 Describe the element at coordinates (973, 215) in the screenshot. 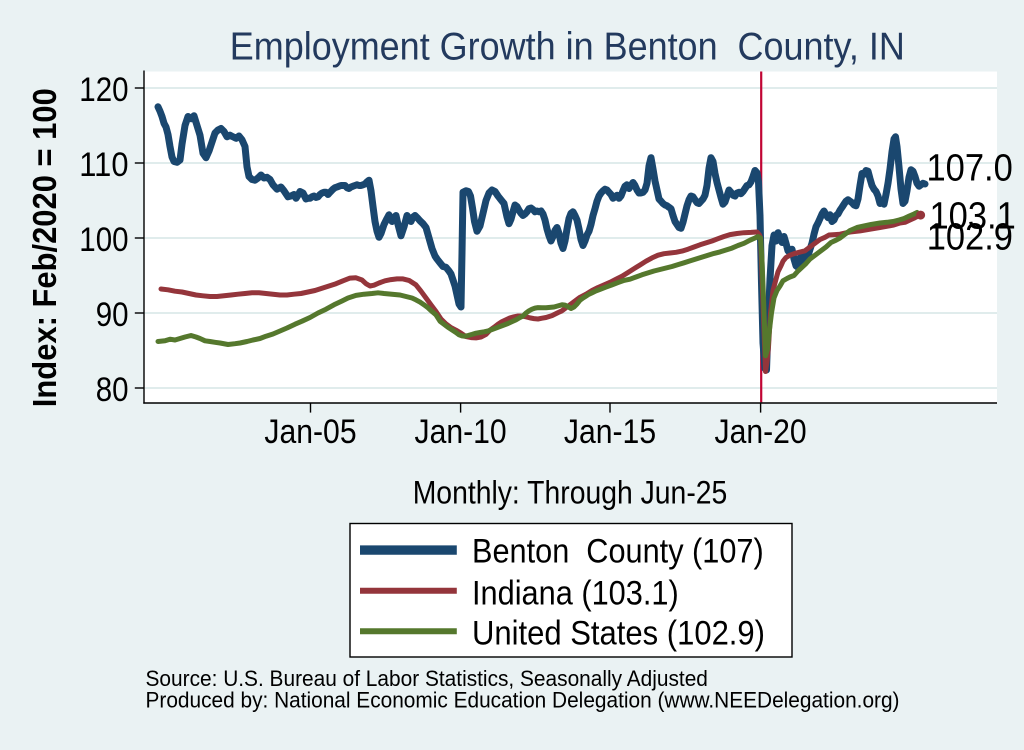

I see `svg-text: 103.1` at that location.